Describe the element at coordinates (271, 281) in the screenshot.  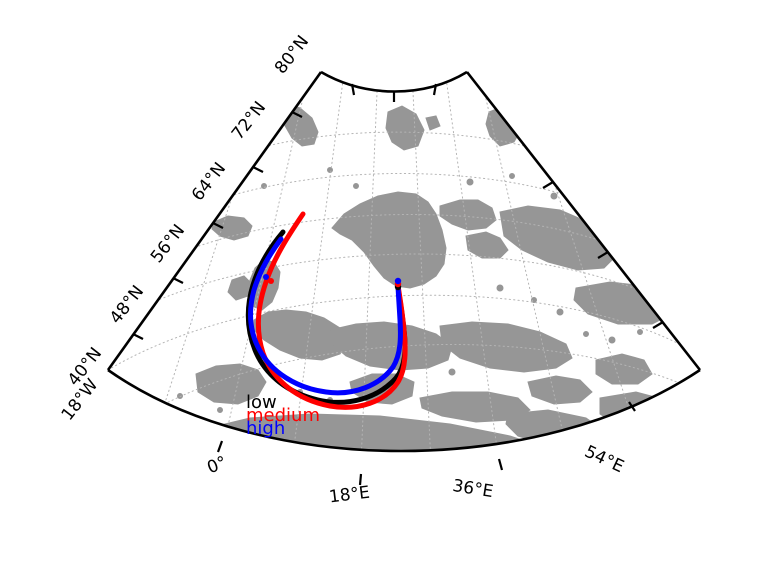
I see `trajectory-start-medium` at that location.